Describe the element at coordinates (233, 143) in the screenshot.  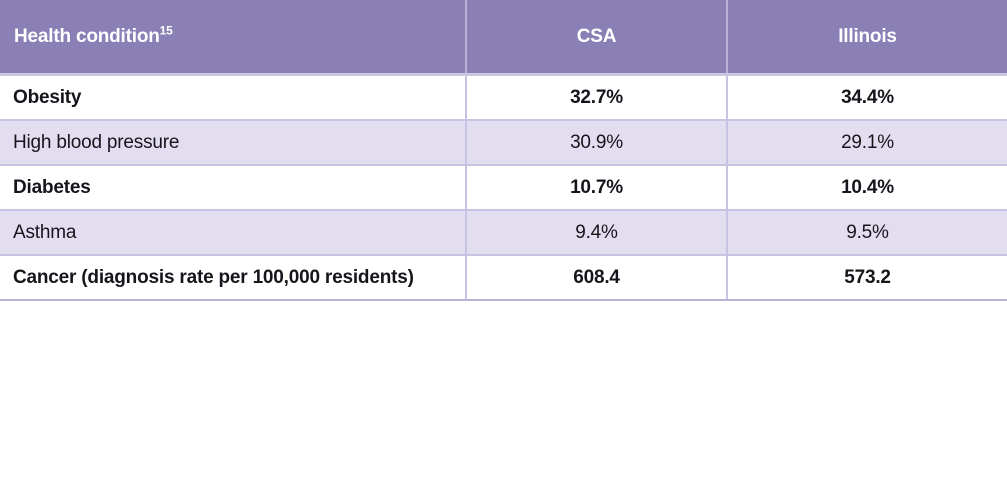
I see `condition-cell: High blood pressure` at that location.